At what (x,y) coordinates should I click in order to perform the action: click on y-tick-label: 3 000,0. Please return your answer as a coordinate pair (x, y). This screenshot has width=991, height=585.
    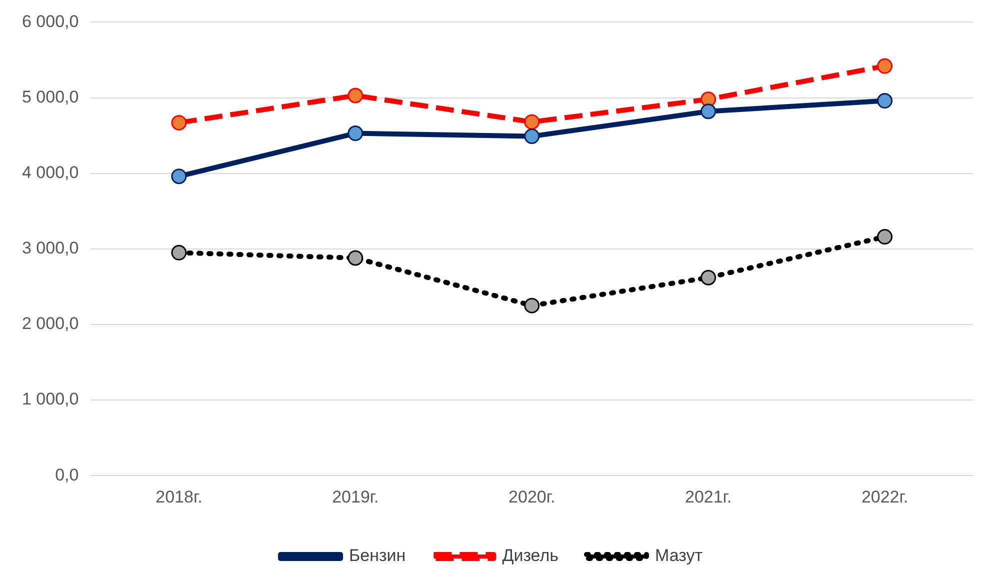
    Looking at the image, I should click on (50, 248).